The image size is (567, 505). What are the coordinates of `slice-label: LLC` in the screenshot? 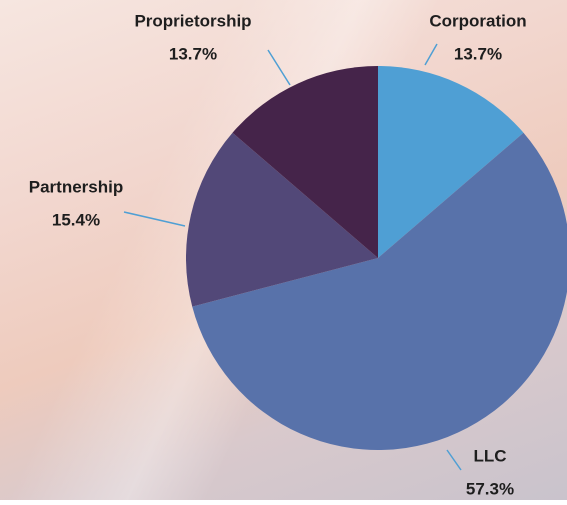 It's located at (489, 455).